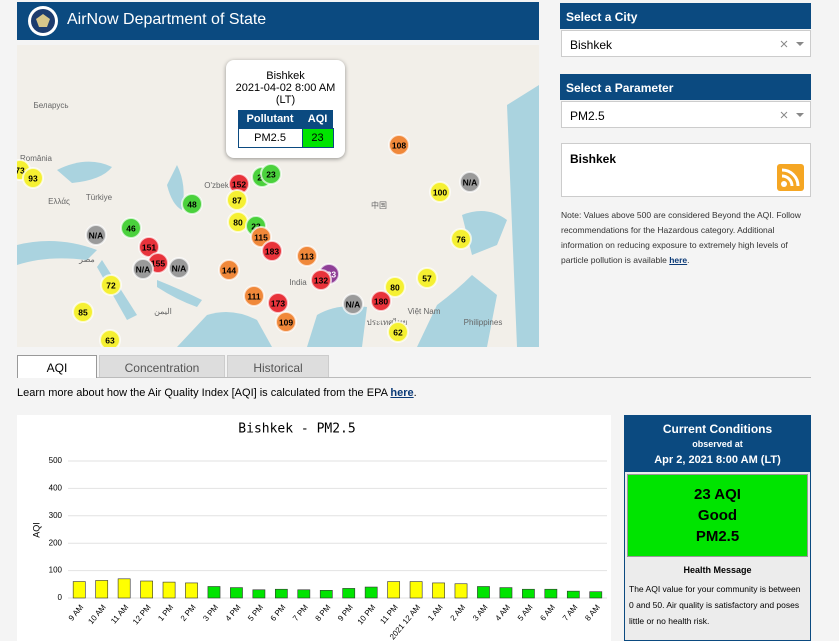  I want to click on marker-label: 115, so click(261, 237).